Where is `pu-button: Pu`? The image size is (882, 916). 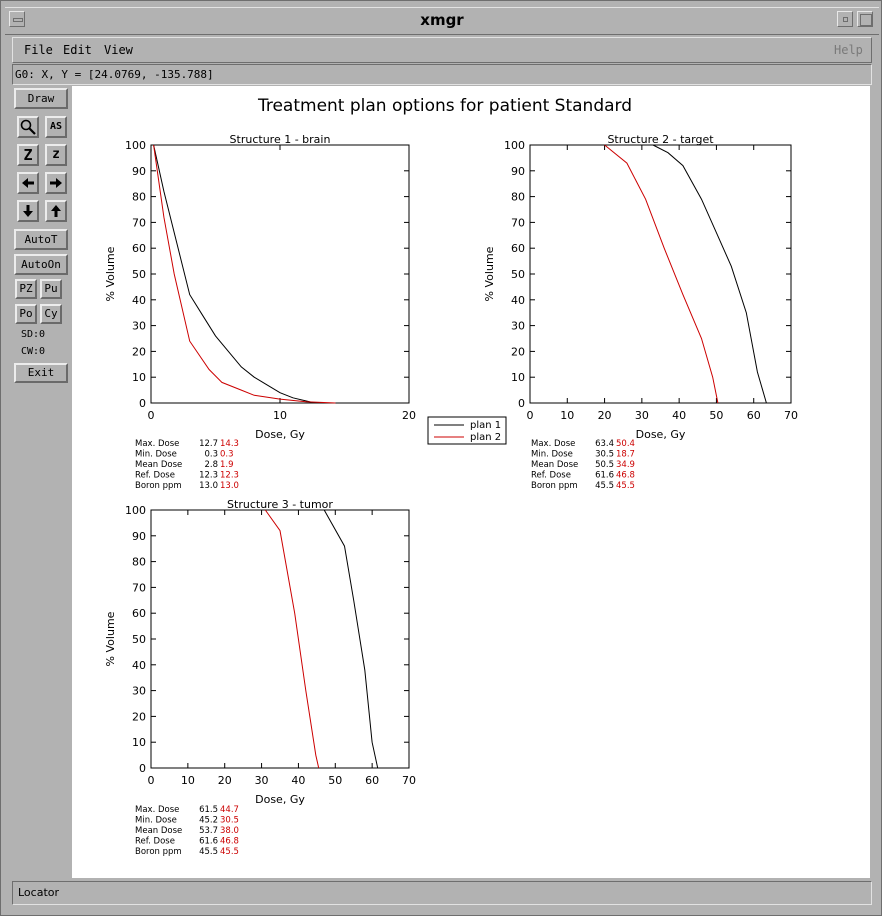 pu-button: Pu is located at coordinates (51, 289).